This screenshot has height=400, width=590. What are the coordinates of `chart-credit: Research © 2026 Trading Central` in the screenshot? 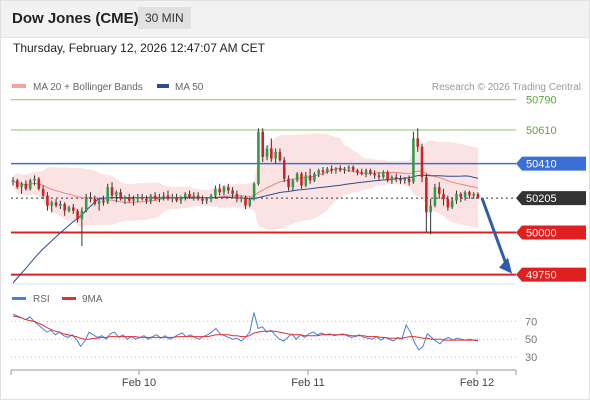 It's located at (506, 87).